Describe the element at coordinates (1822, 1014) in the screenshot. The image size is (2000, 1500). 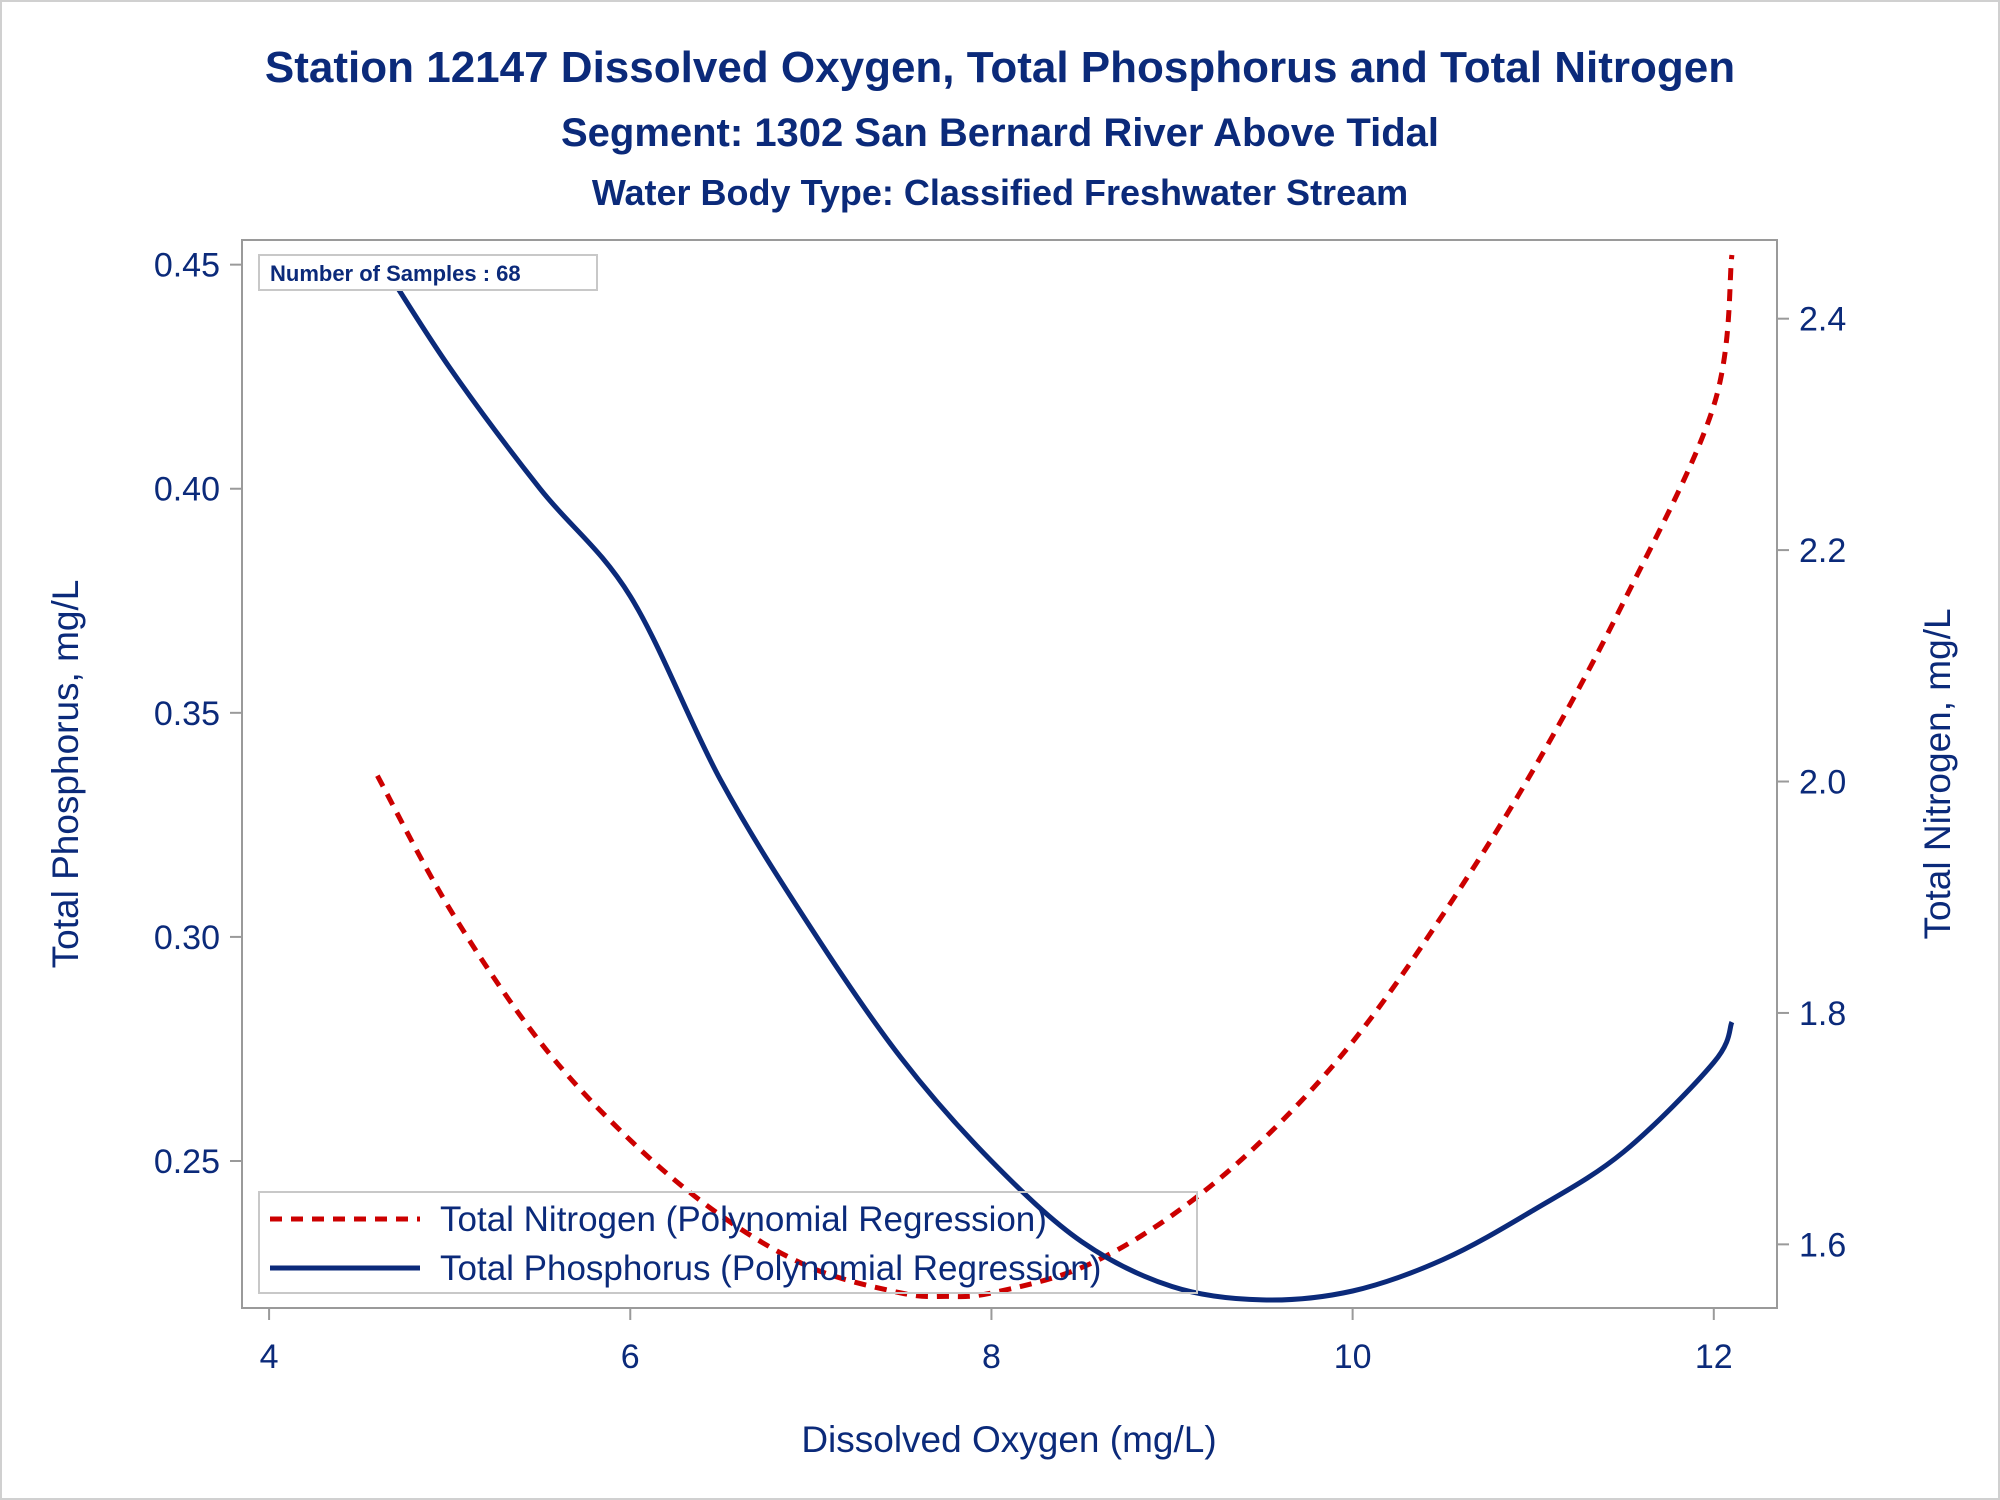
I see `y2-tick-label: 1.8` at that location.